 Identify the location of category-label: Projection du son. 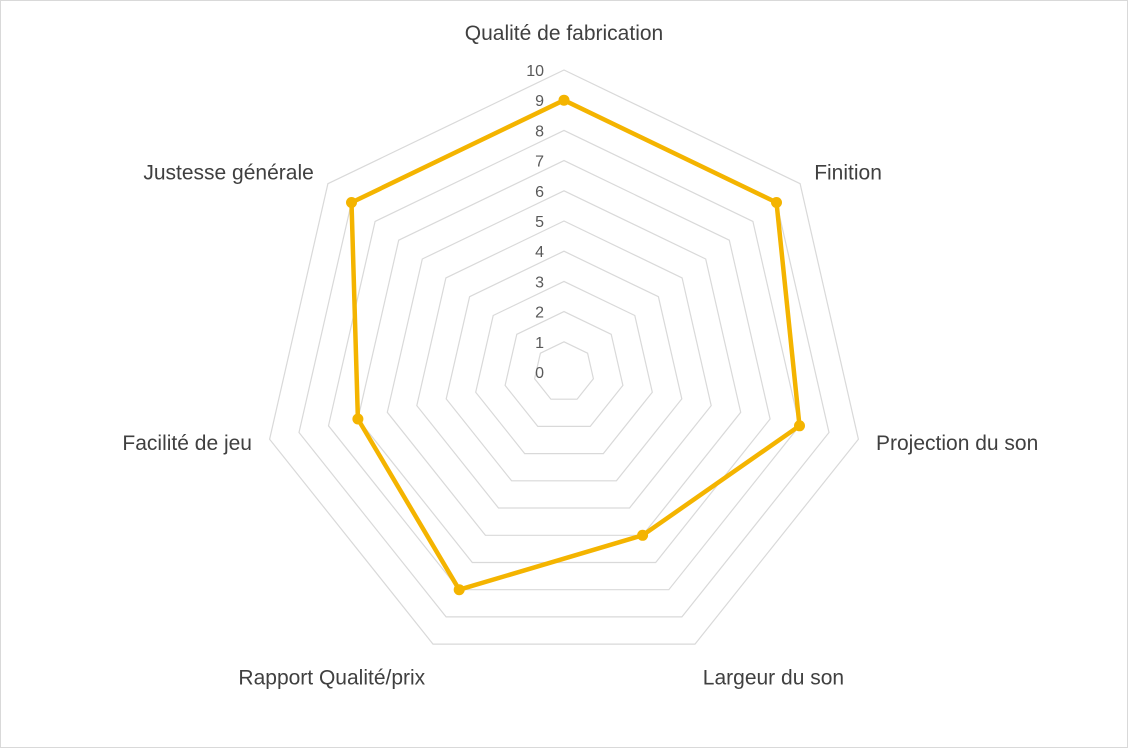
(957, 443).